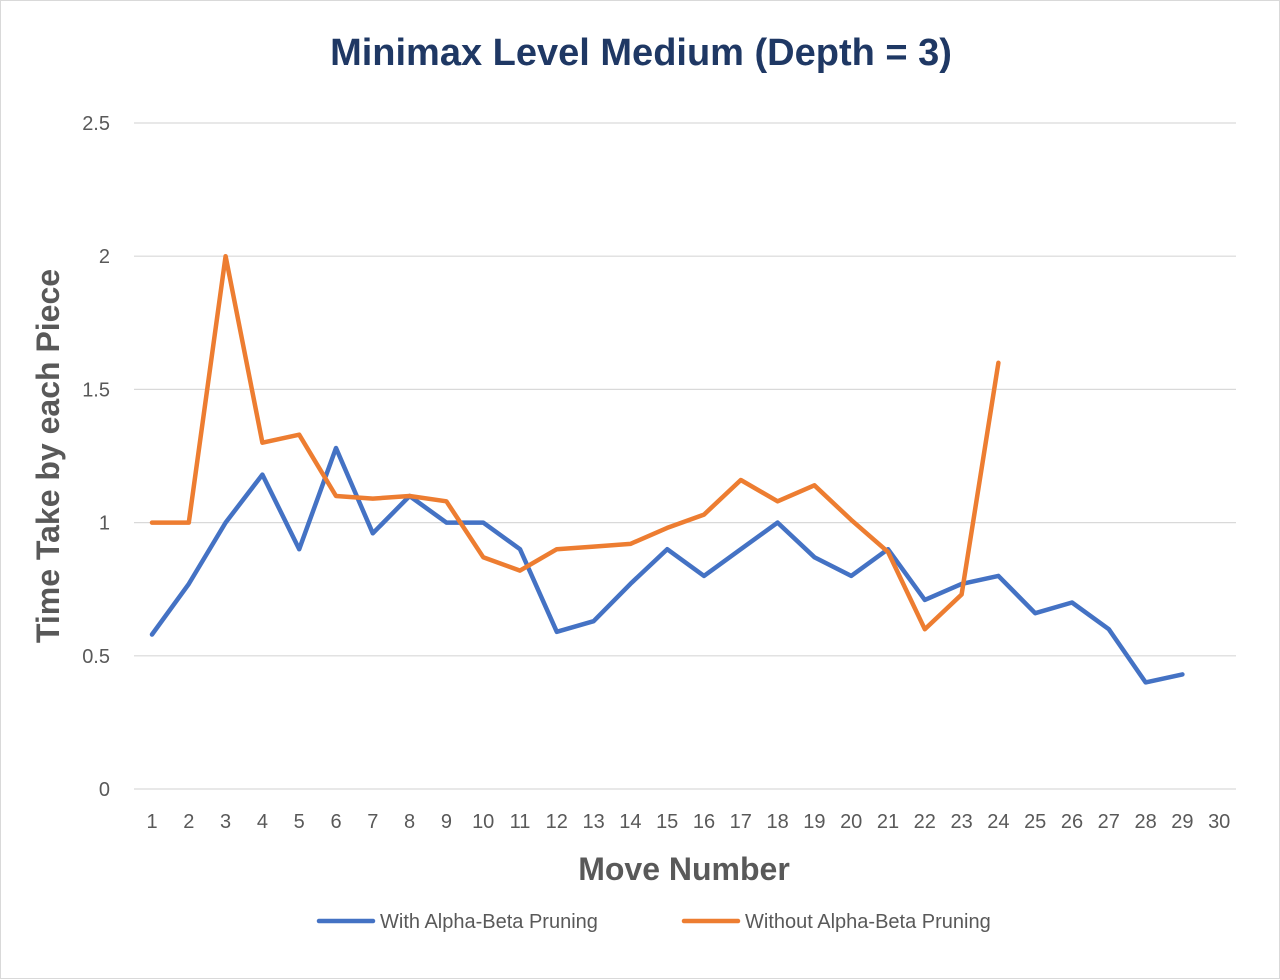  What do you see at coordinates (104, 257) in the screenshot?
I see `y-tick-label: 2` at bounding box center [104, 257].